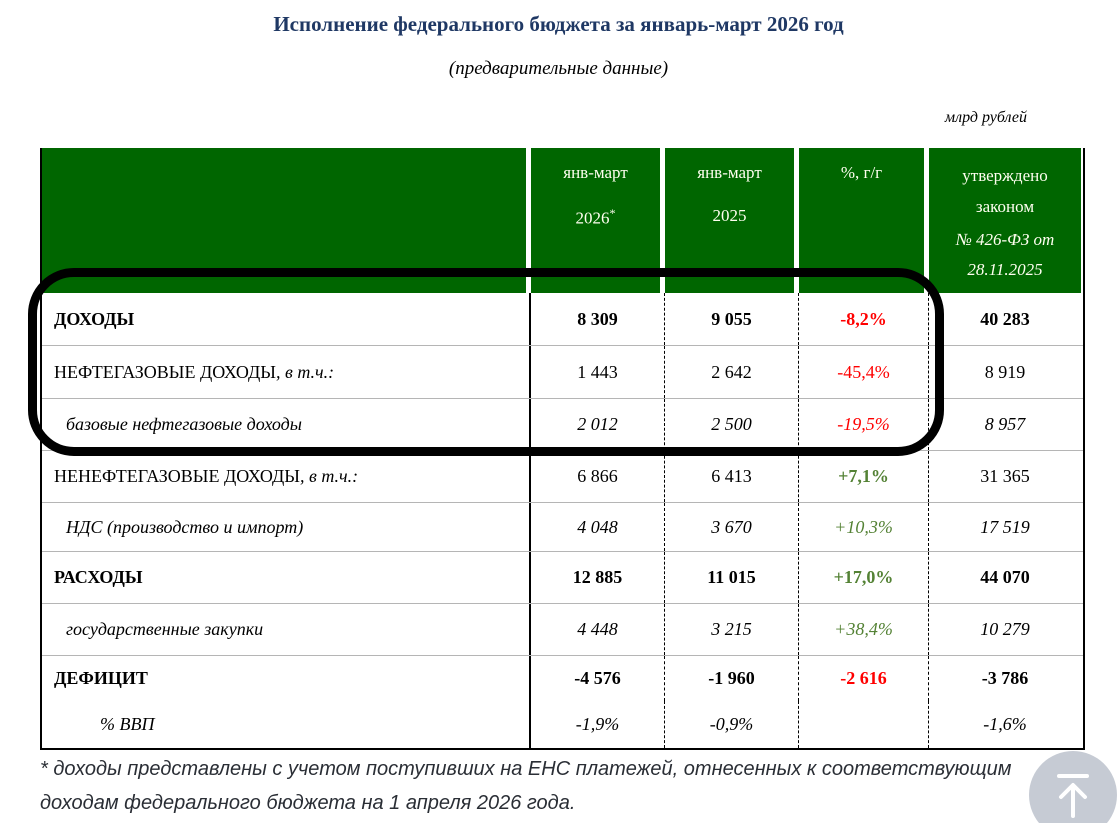 The width and height of the screenshot is (1117, 823). What do you see at coordinates (861, 172) in the screenshot?
I see `header-line: %, г/г` at bounding box center [861, 172].